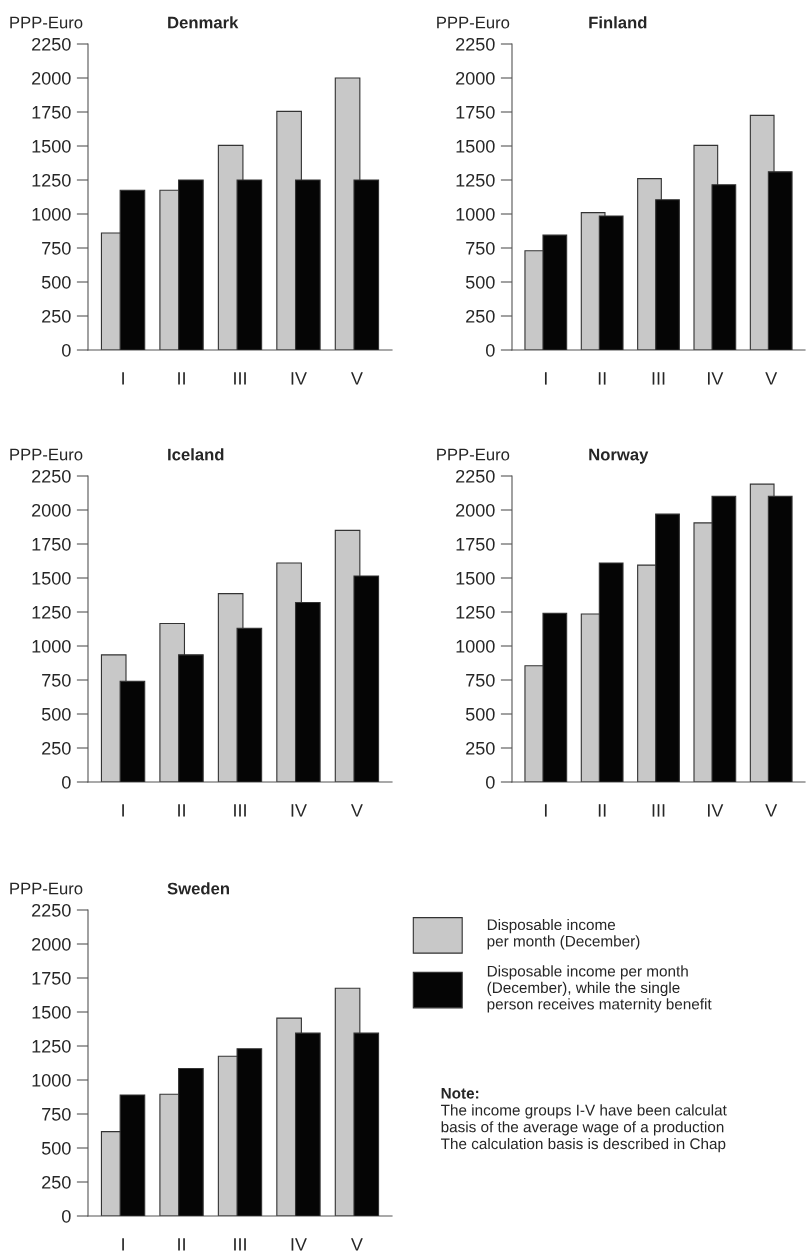 The width and height of the screenshot is (810, 1251). What do you see at coordinates (203, 22) in the screenshot?
I see `chart-title: Denmark` at bounding box center [203, 22].